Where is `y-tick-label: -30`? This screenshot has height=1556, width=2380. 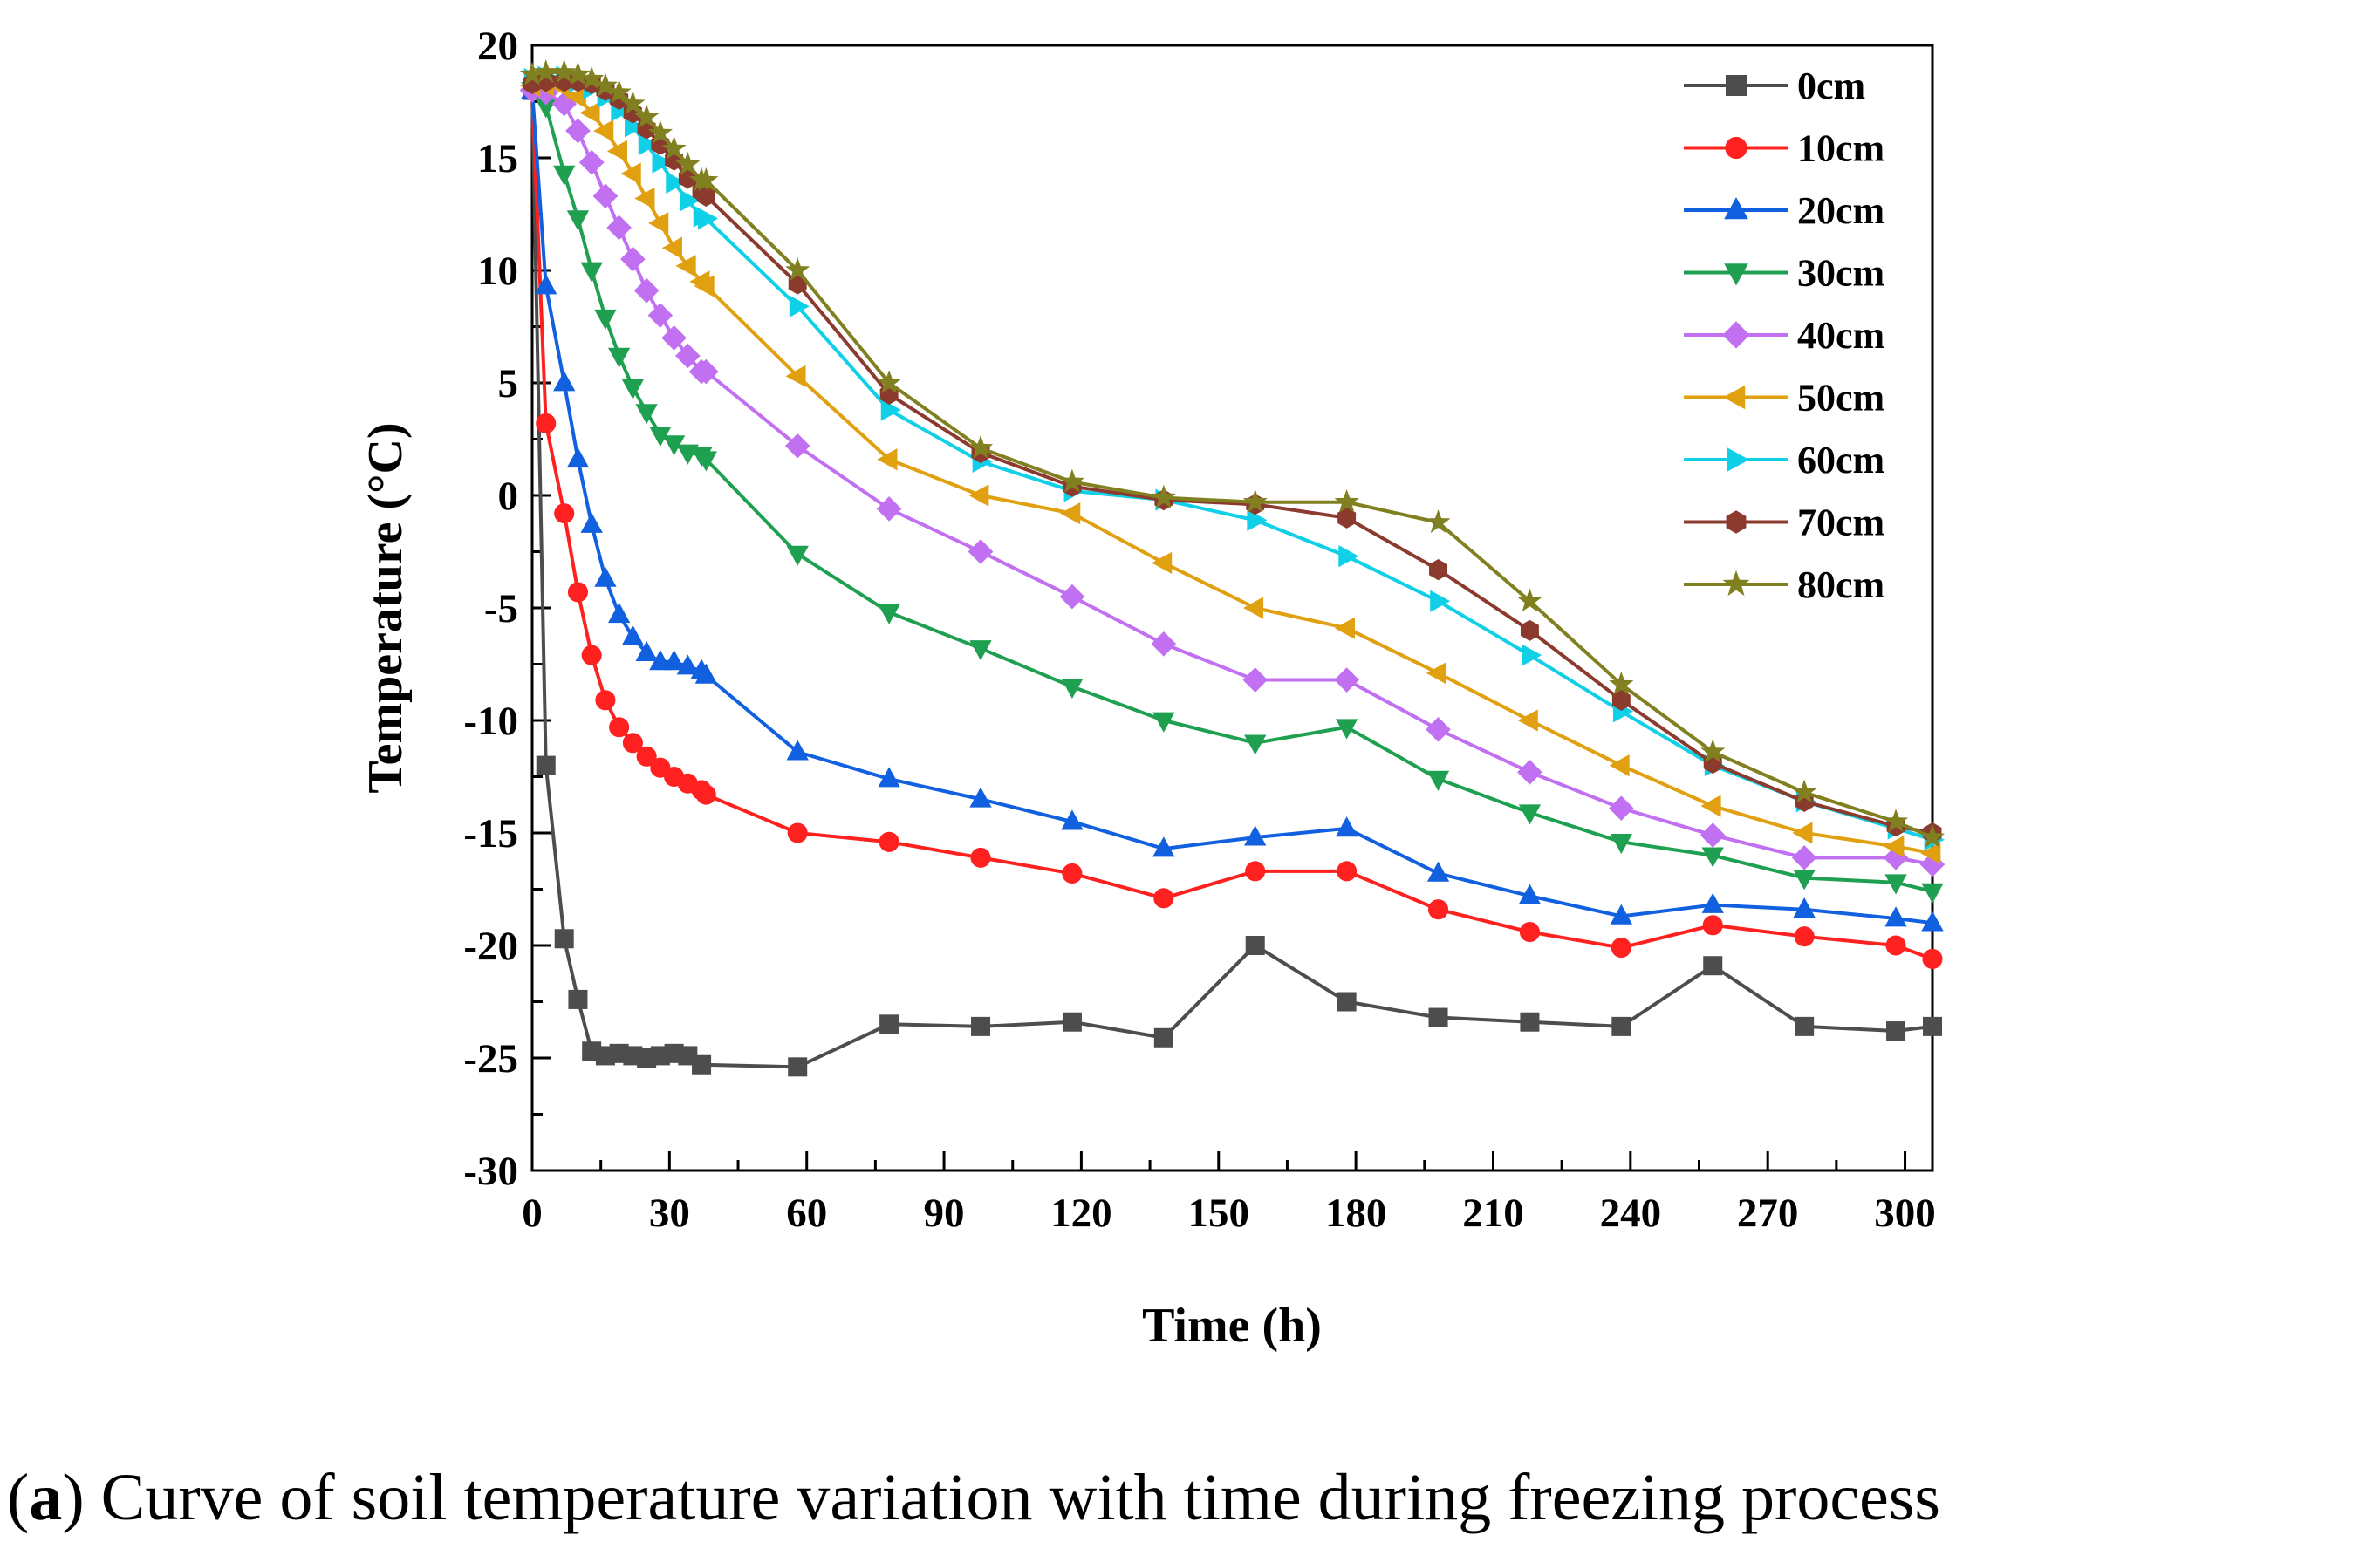
y-tick-label: -30 is located at coordinates (490, 1171).